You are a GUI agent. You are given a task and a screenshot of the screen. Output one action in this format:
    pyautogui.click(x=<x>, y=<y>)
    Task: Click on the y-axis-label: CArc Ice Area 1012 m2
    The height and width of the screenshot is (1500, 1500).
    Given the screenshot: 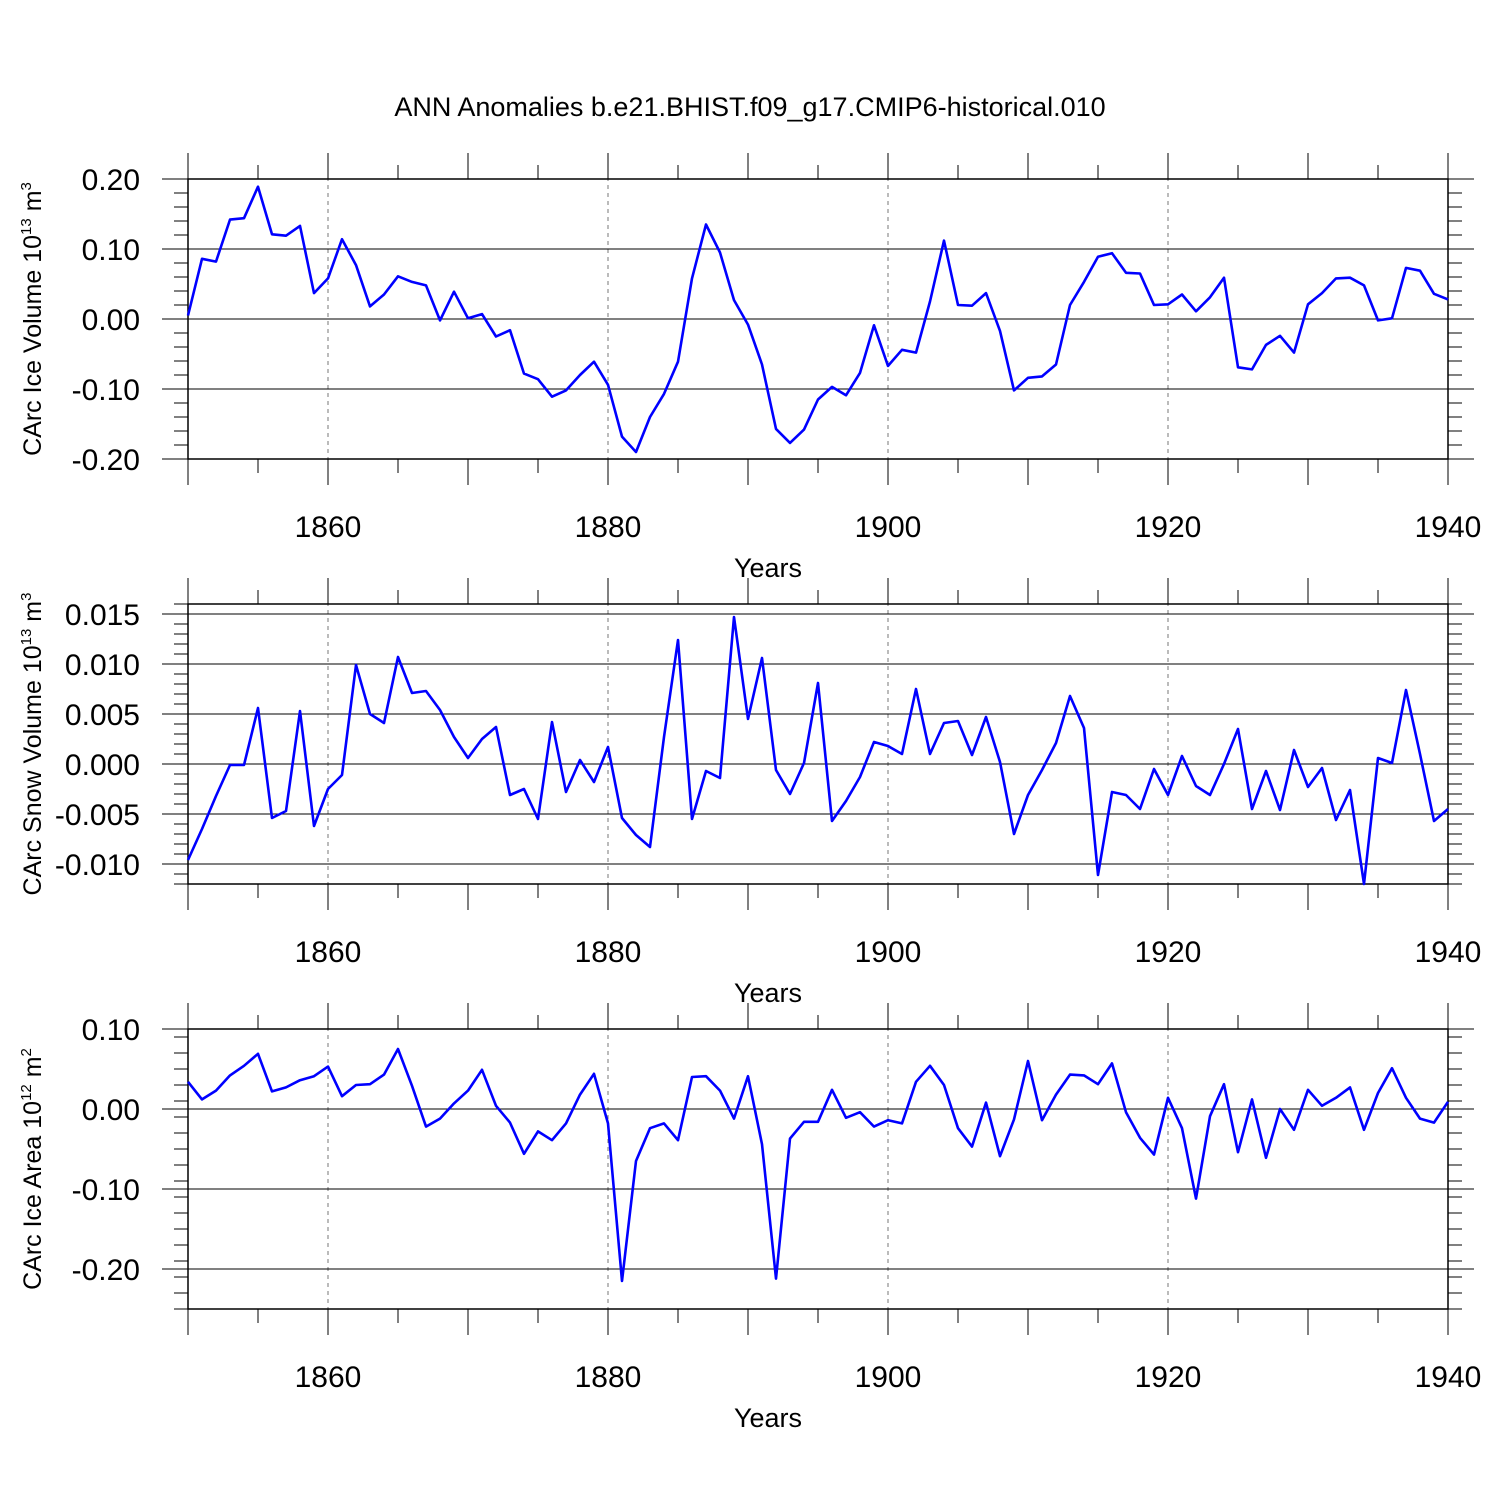 What is the action you would take?
    pyautogui.click(x=32, y=1169)
    